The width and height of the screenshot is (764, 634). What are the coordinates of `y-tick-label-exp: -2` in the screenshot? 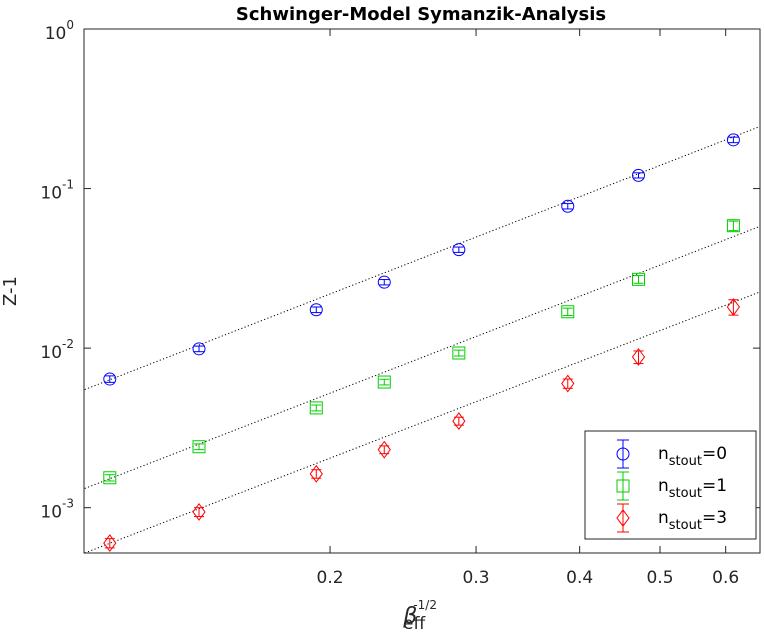 It's located at (68, 344).